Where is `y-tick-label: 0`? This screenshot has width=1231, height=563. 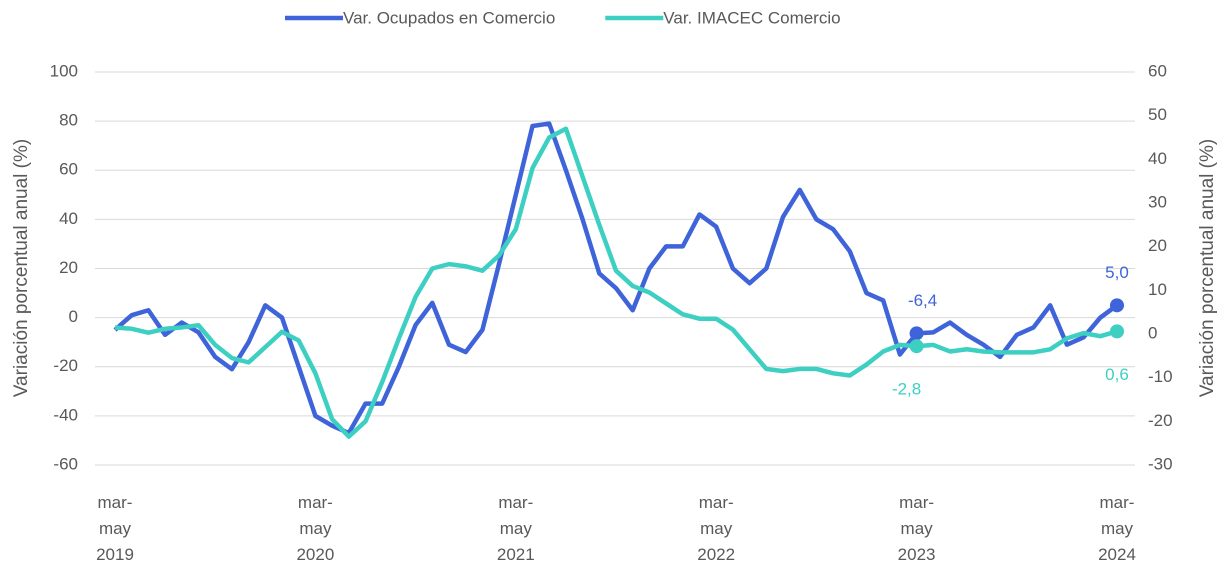 y-tick-label: 0 is located at coordinates (73, 316).